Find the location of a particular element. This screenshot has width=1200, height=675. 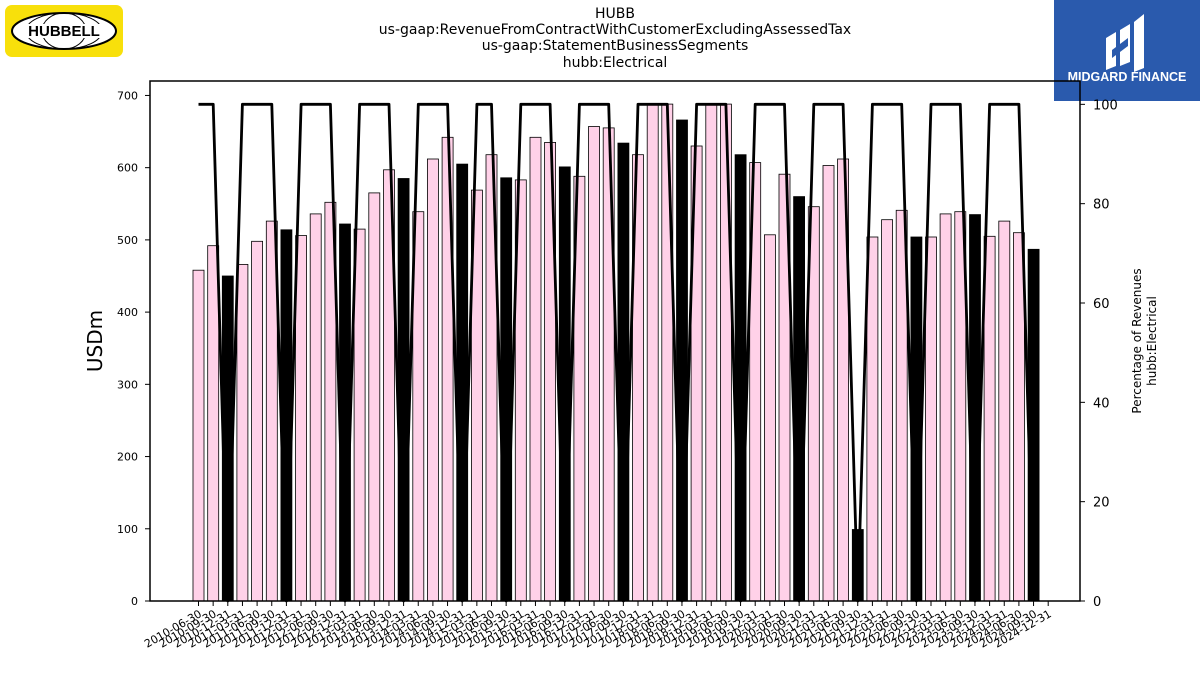

title-line-segment: hubb:Electrical is located at coordinates (615, 62).